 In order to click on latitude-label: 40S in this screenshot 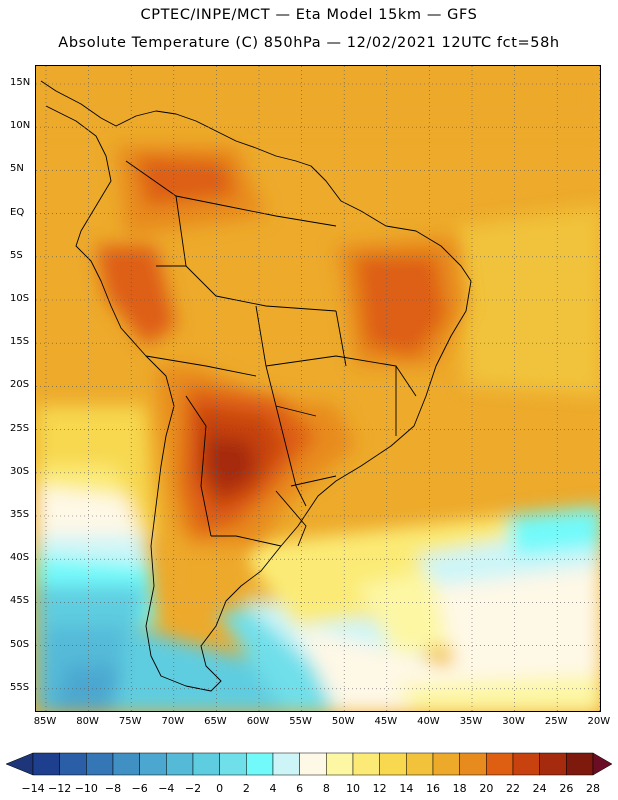, I will do `click(19, 557)`.